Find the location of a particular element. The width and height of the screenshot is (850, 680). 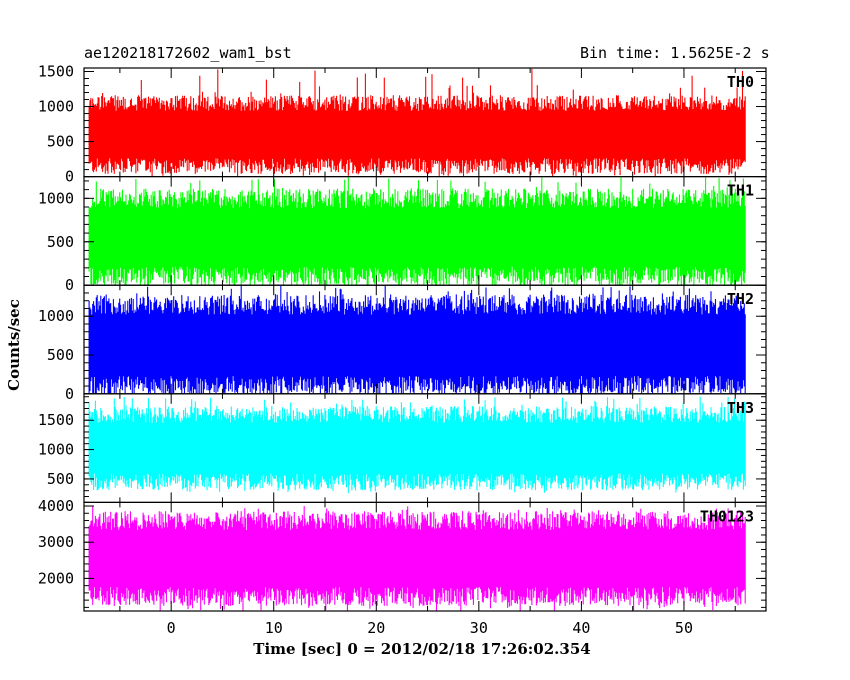

y-tick-label: 3000 is located at coordinates (56, 542).